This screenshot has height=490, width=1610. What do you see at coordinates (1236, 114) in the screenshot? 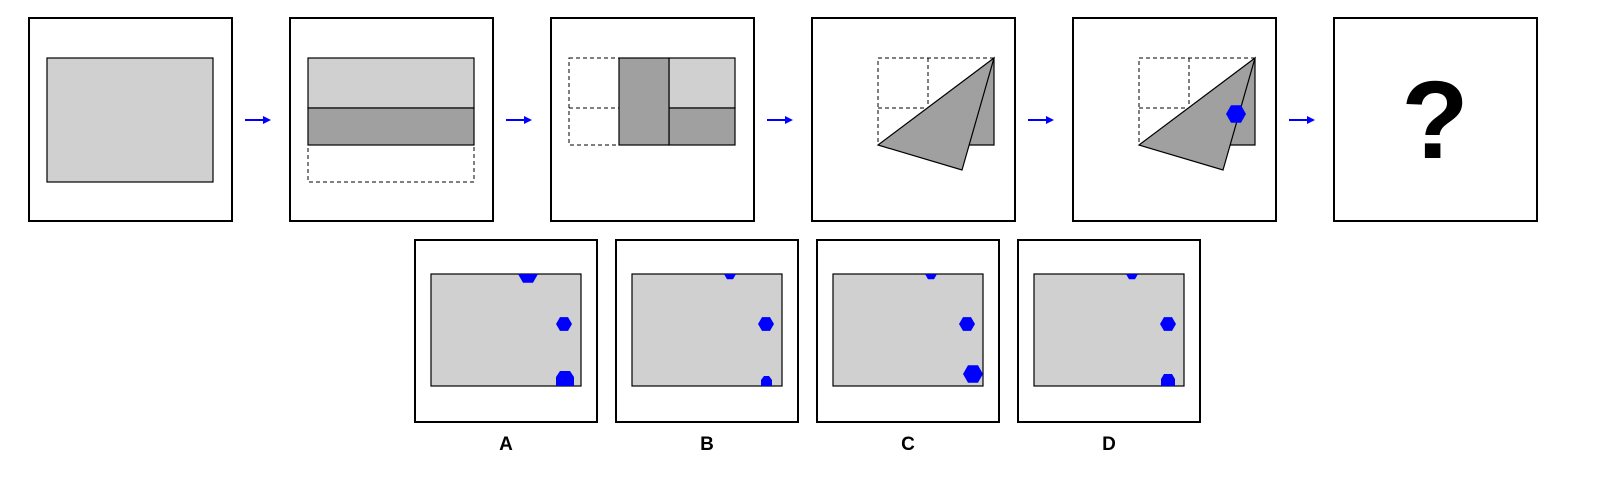
I see `punched-hole` at bounding box center [1236, 114].